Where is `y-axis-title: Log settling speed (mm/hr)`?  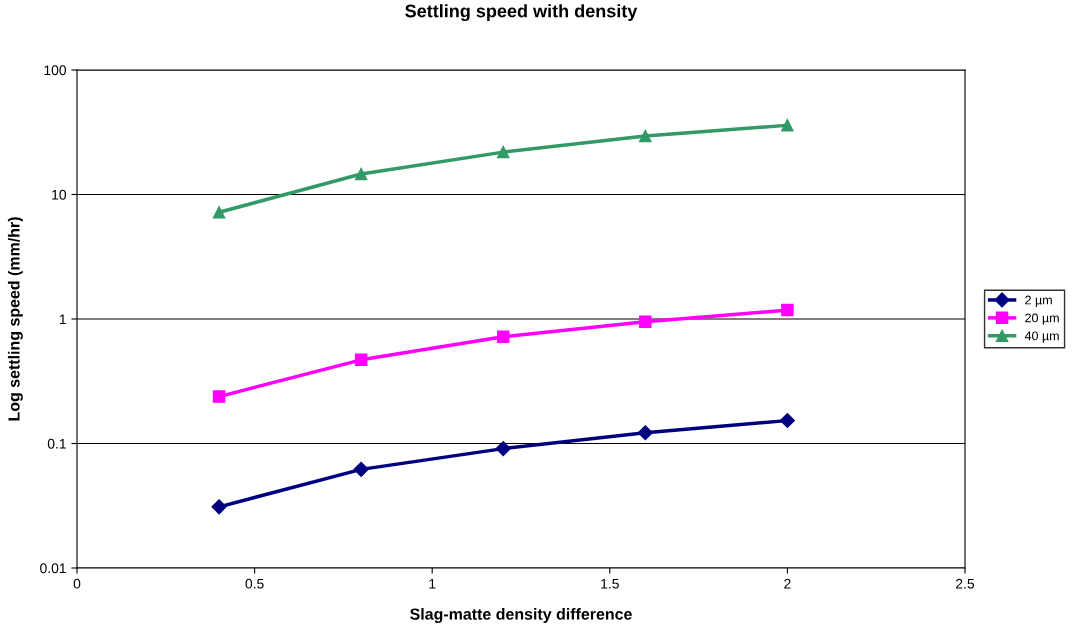
y-axis-title: Log settling speed (mm/hr) is located at coordinates (15, 319).